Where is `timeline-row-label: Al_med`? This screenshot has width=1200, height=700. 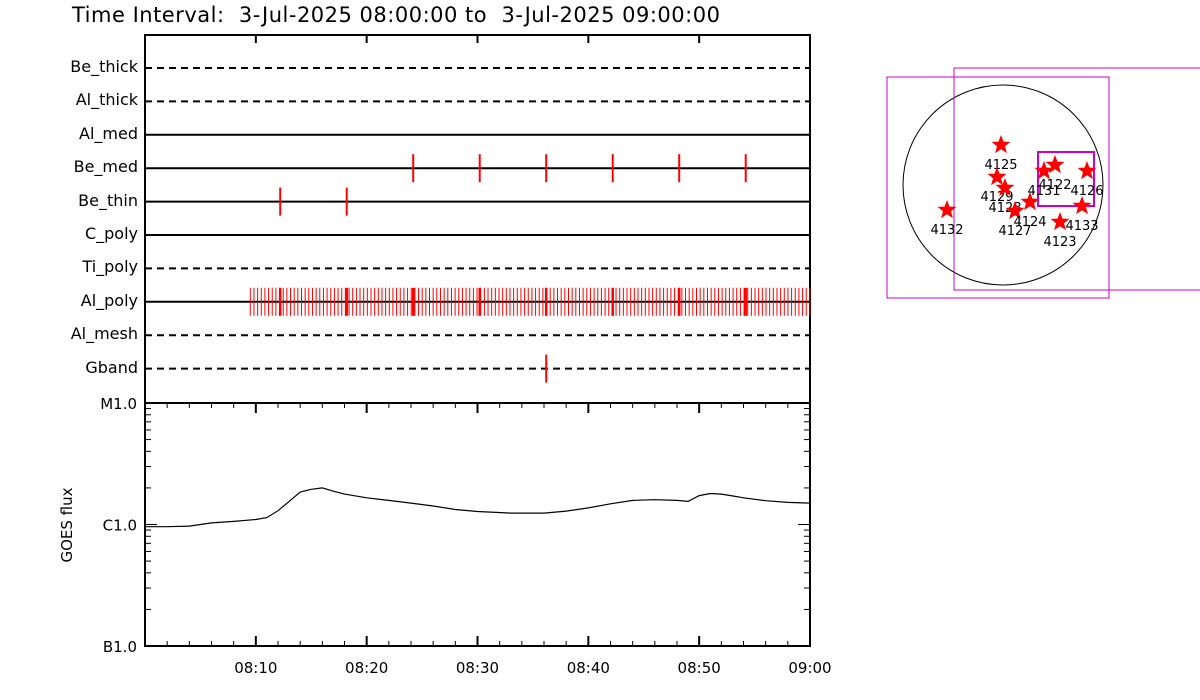
timeline-row-label: Al_med is located at coordinates (108, 133).